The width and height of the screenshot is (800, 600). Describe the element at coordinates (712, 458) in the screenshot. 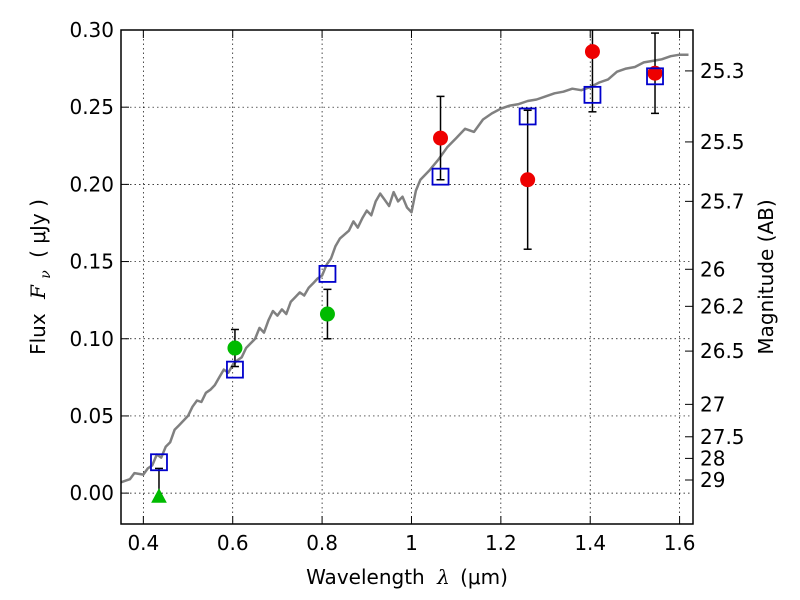

I see `y2-tick-label: 28` at that location.